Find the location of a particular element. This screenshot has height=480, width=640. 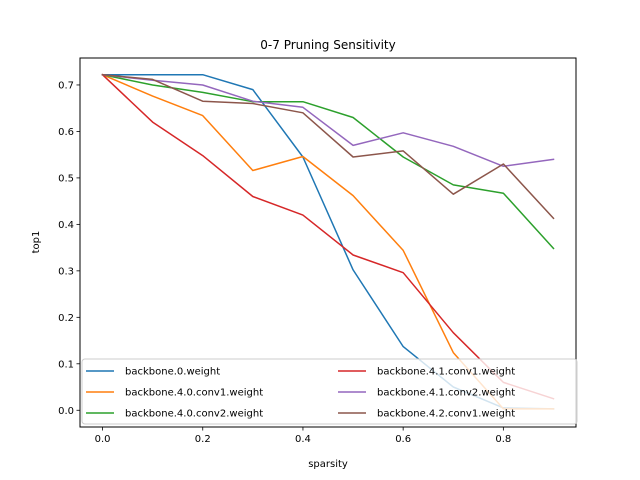

y-tick-label: 0.1 is located at coordinates (66, 364).